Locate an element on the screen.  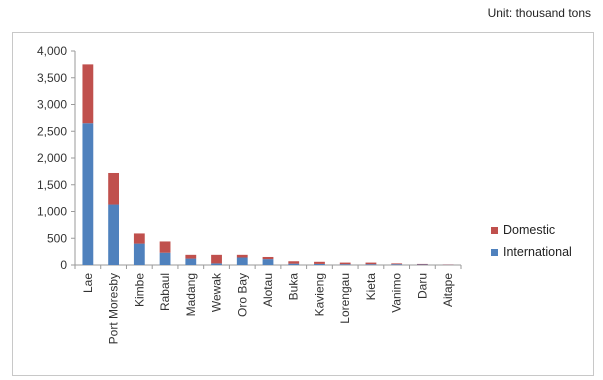
x-tick-label: Rabaul is located at coordinates (165, 292).